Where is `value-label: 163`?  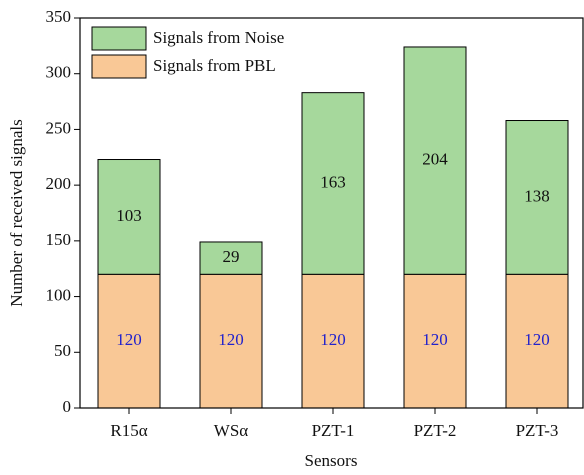
value-label: 163 is located at coordinates (333, 181).